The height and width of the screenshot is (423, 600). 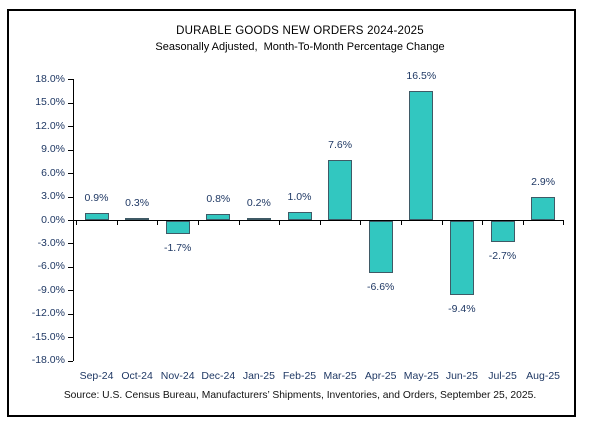 What do you see at coordinates (421, 376) in the screenshot?
I see `x-axis-category-label: May-25` at bounding box center [421, 376].